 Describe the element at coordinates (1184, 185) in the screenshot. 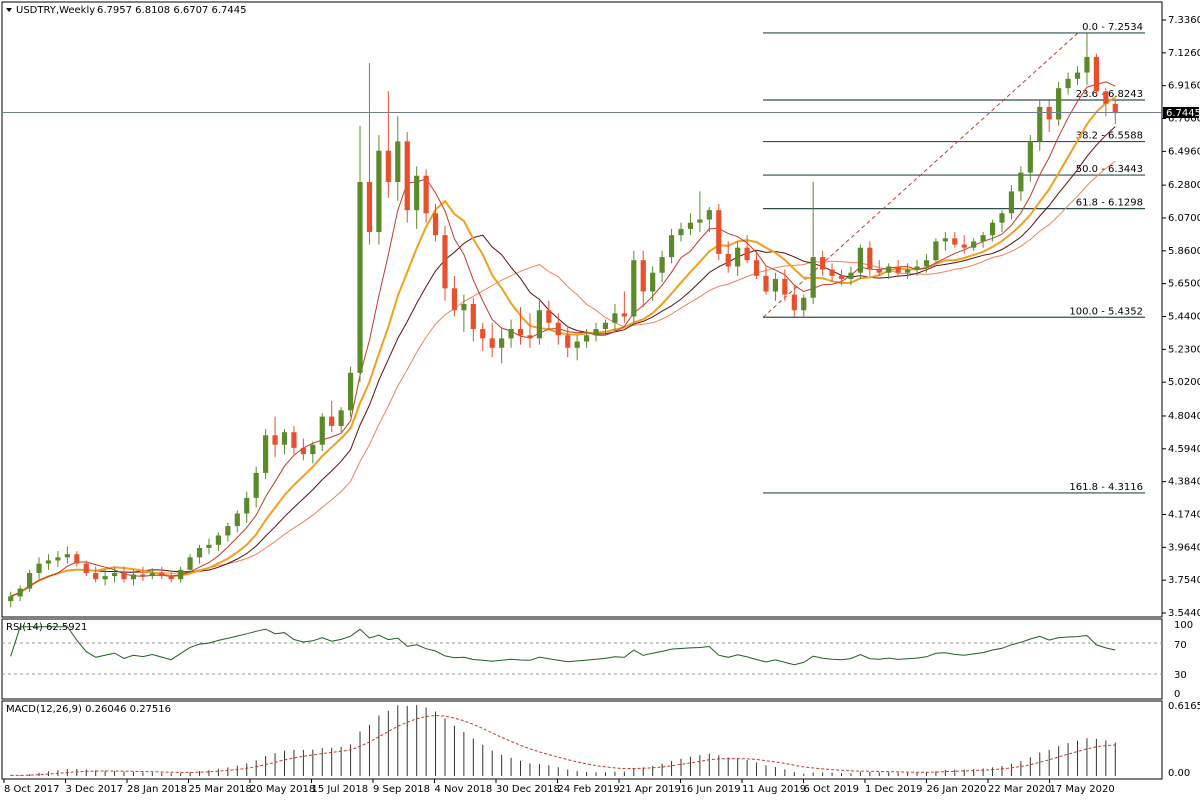

I see `price-tick-label: 6.2800` at that location.